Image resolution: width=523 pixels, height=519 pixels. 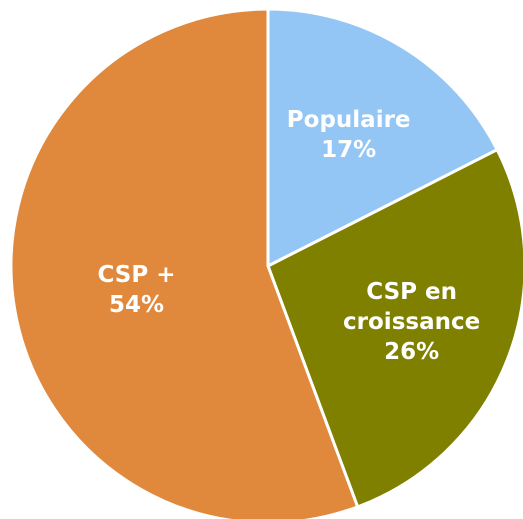 I want to click on slice-label: CSP en croissance 26%, so click(x=412, y=322).